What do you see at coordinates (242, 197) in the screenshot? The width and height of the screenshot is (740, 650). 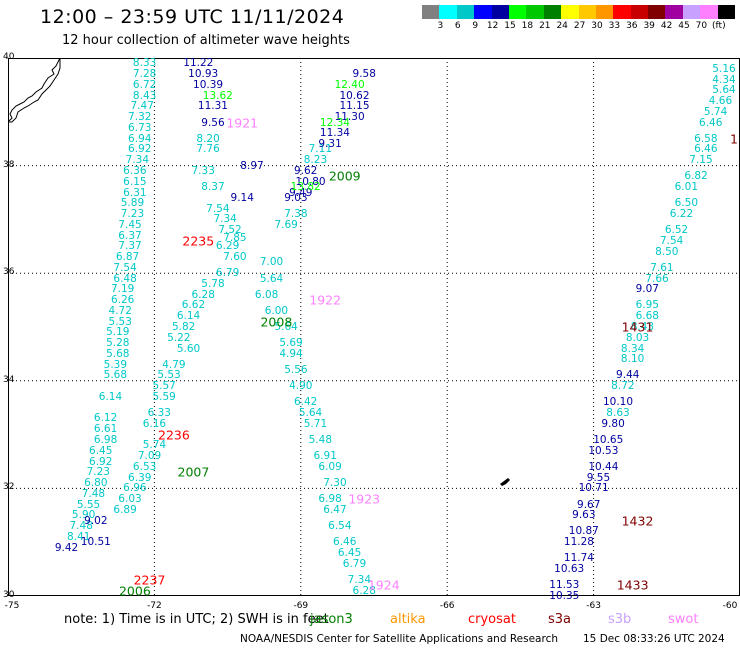 I see `wave-height-value: 9.14` at bounding box center [242, 197].